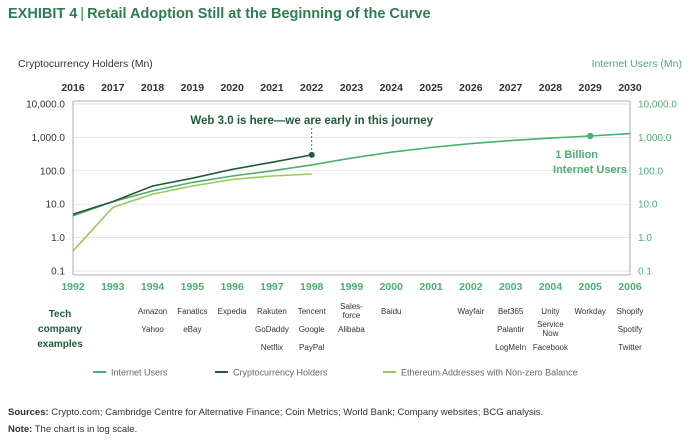 This screenshot has width=700, height=443. Describe the element at coordinates (590, 311) in the screenshot. I see `company-name: Workday` at that location.